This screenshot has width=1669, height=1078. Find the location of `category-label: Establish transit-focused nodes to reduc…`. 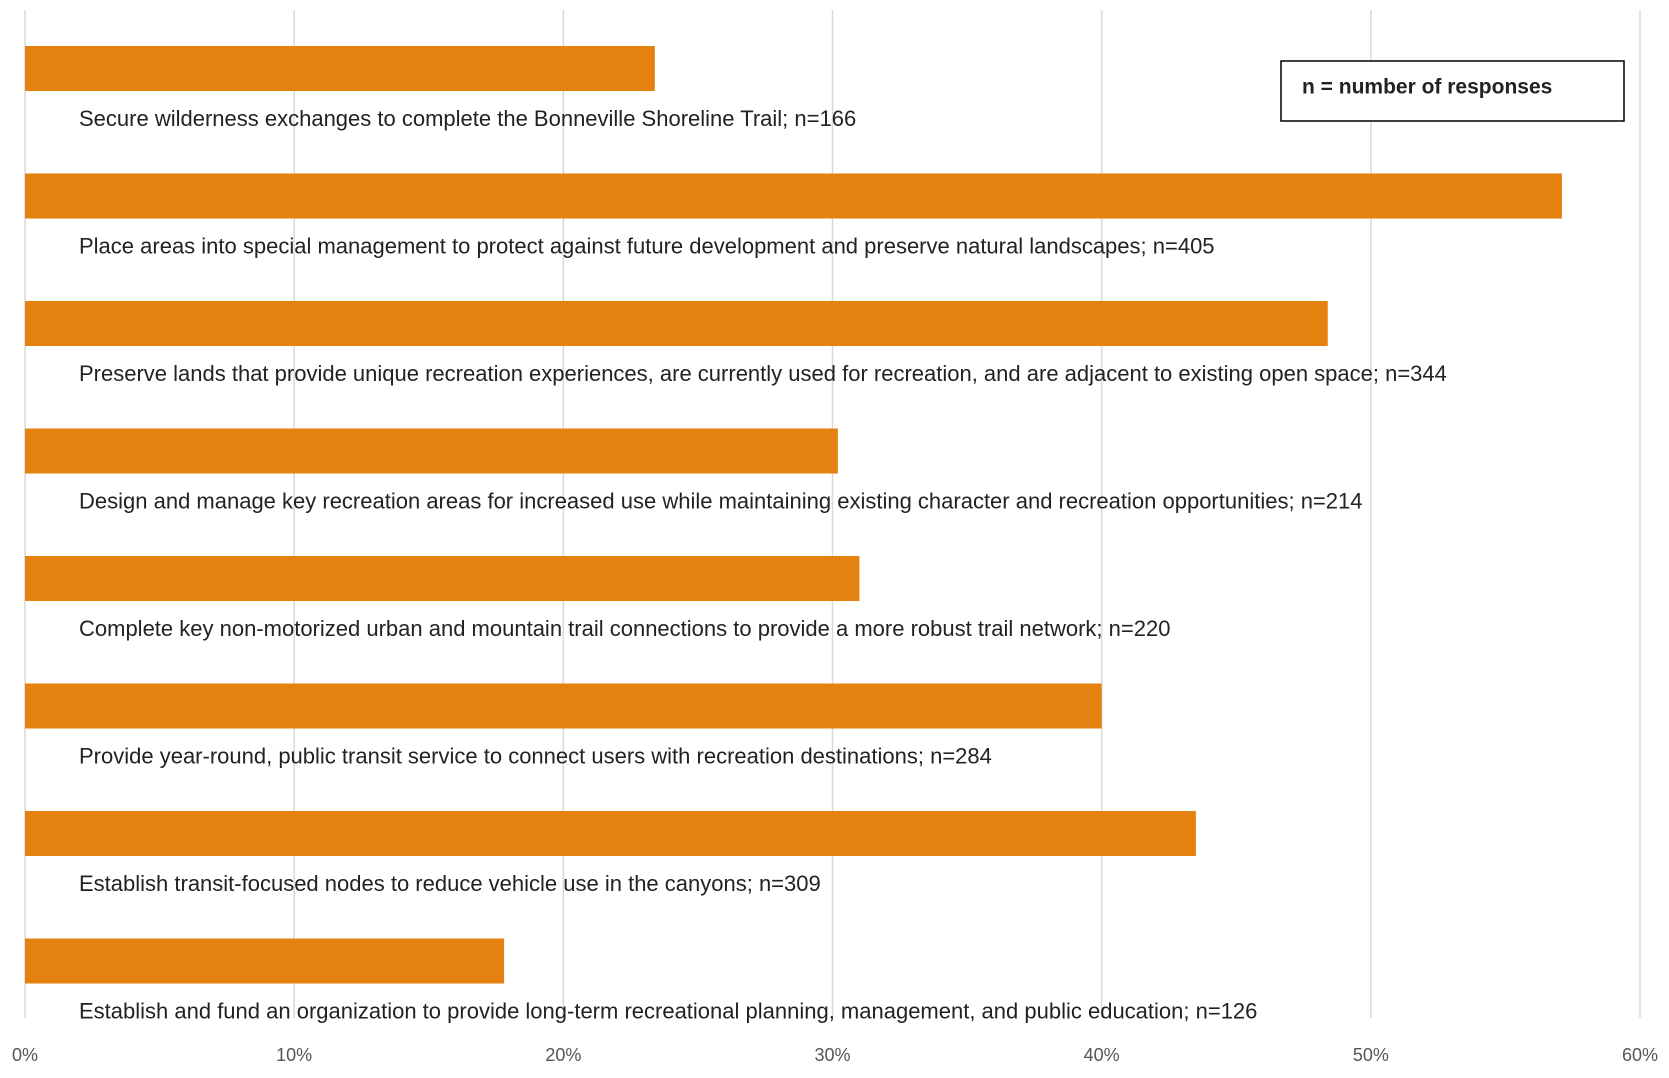

category-label: Establish transit-focused nodes to reduc… is located at coordinates (450, 883).